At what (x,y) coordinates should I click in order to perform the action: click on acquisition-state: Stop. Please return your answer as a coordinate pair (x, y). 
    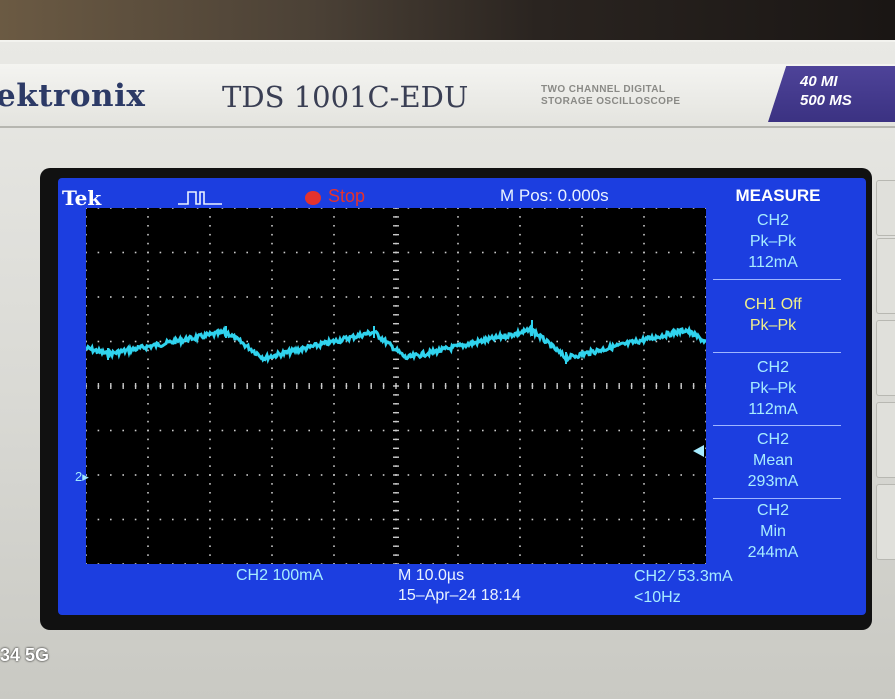
    Looking at the image, I should click on (347, 196).